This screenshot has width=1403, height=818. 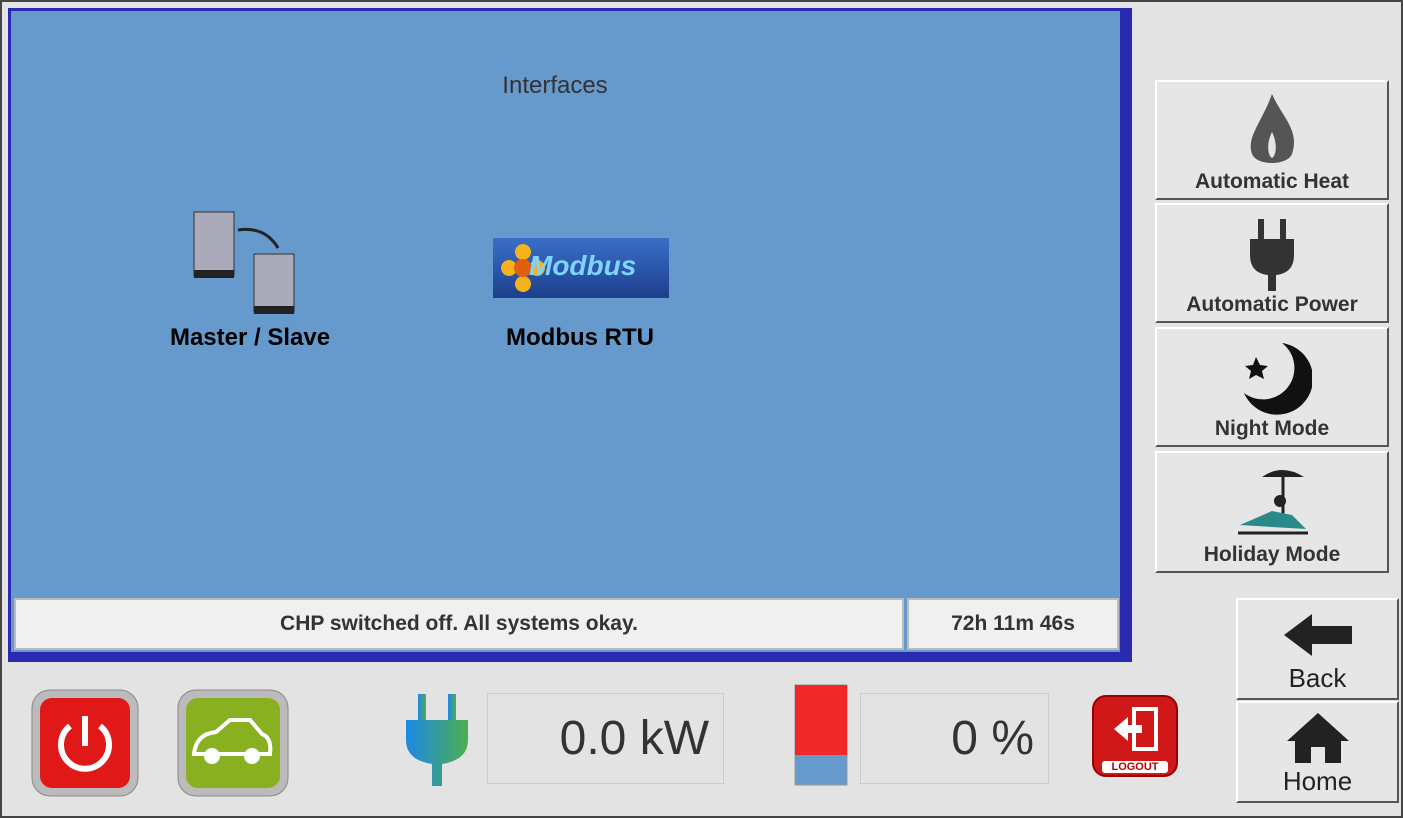 I want to click on logo-text: Modbus, so click(x=583, y=265).